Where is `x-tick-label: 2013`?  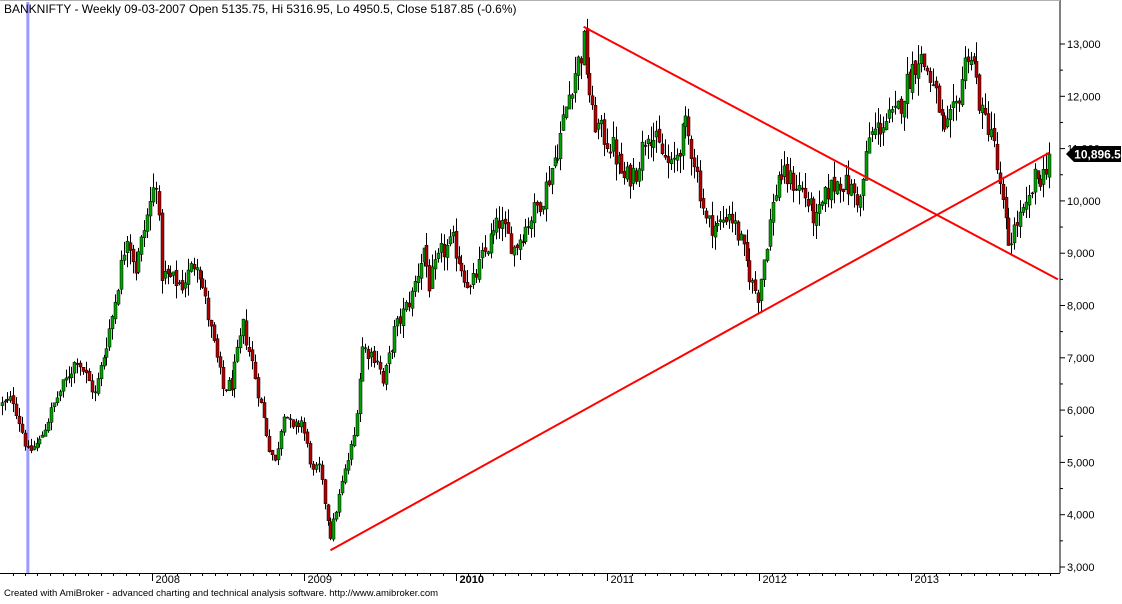
x-tick-label: 2013 is located at coordinates (927, 580).